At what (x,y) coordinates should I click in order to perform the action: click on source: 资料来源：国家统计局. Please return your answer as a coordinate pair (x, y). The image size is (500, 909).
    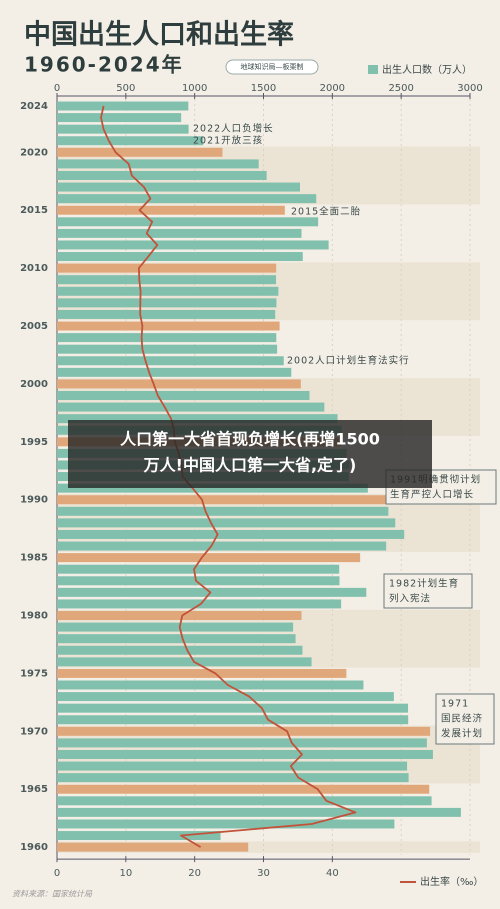
    Looking at the image, I should click on (52, 894).